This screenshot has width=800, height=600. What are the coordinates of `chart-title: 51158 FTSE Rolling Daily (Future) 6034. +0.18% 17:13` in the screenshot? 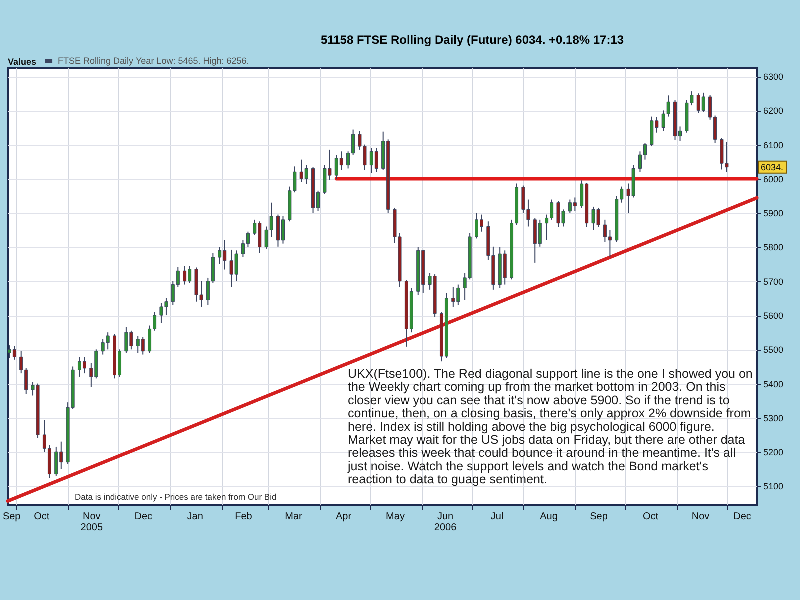 It's located at (472, 40).